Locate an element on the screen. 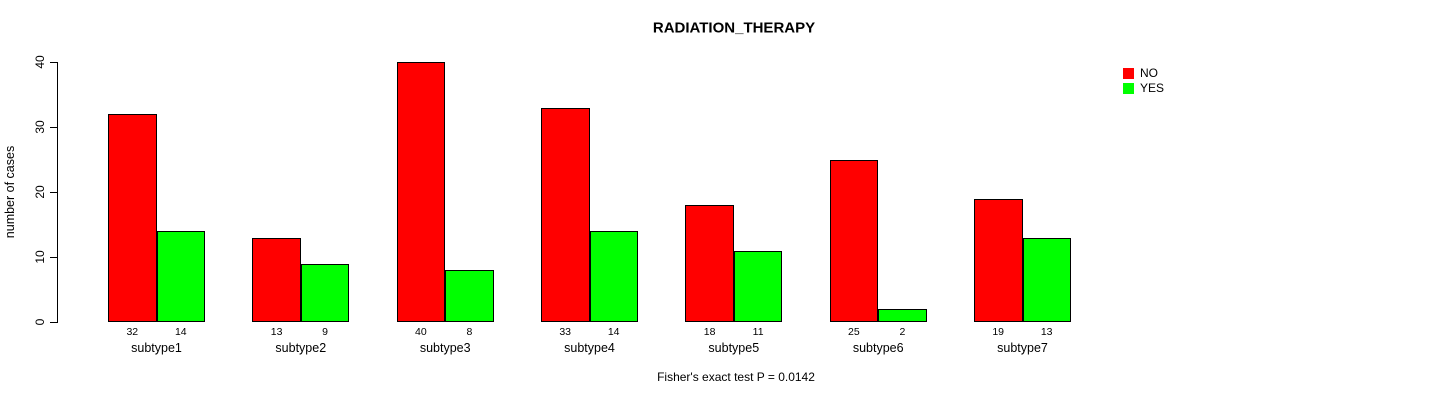 Image resolution: width=1440 pixels, height=400 pixels. bar-subtype7-yes is located at coordinates (1046, 279).